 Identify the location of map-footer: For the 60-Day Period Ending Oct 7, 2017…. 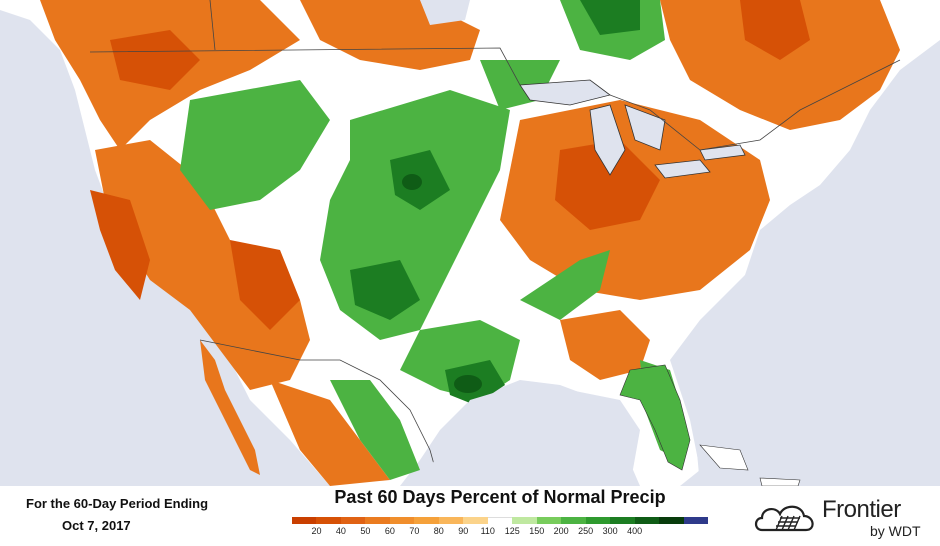
(470, 516).